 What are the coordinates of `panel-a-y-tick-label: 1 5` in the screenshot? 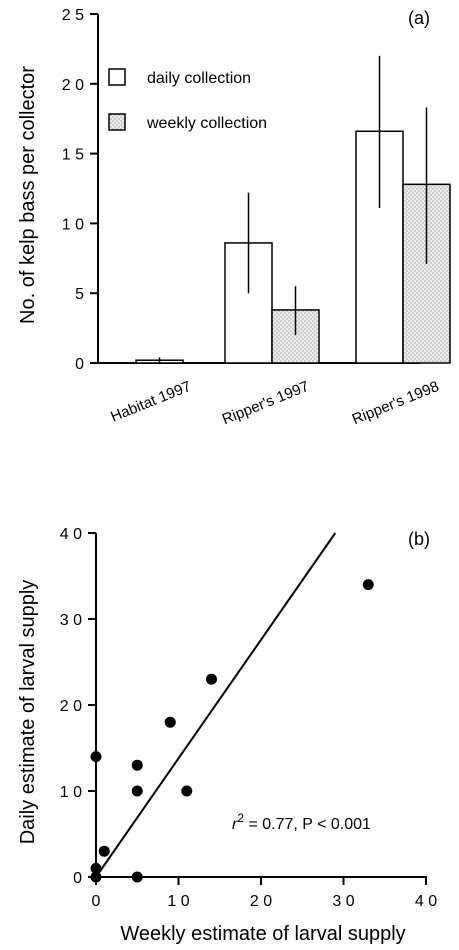 It's located at (73, 155).